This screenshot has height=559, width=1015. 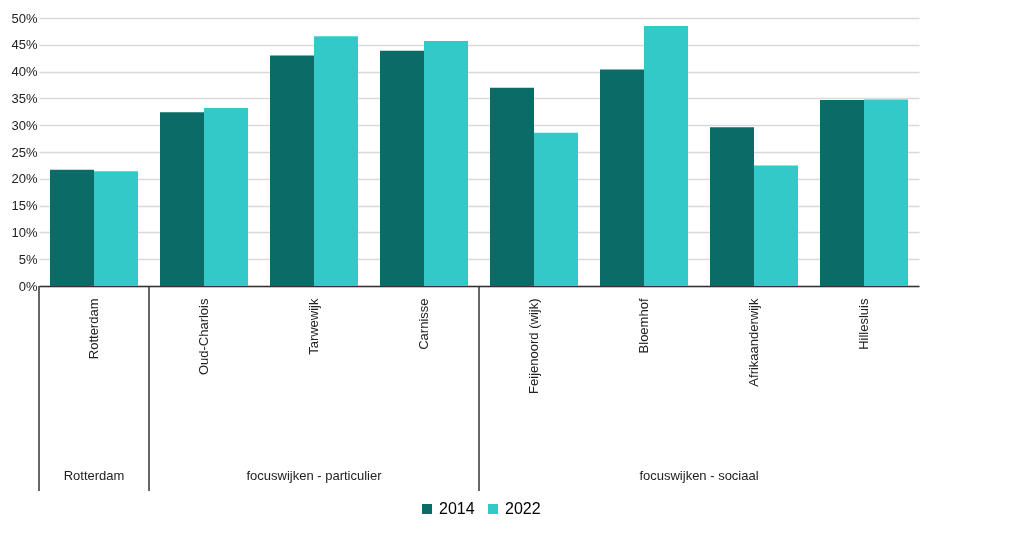 I want to click on y-tick-label: 5%, so click(x=28, y=259).